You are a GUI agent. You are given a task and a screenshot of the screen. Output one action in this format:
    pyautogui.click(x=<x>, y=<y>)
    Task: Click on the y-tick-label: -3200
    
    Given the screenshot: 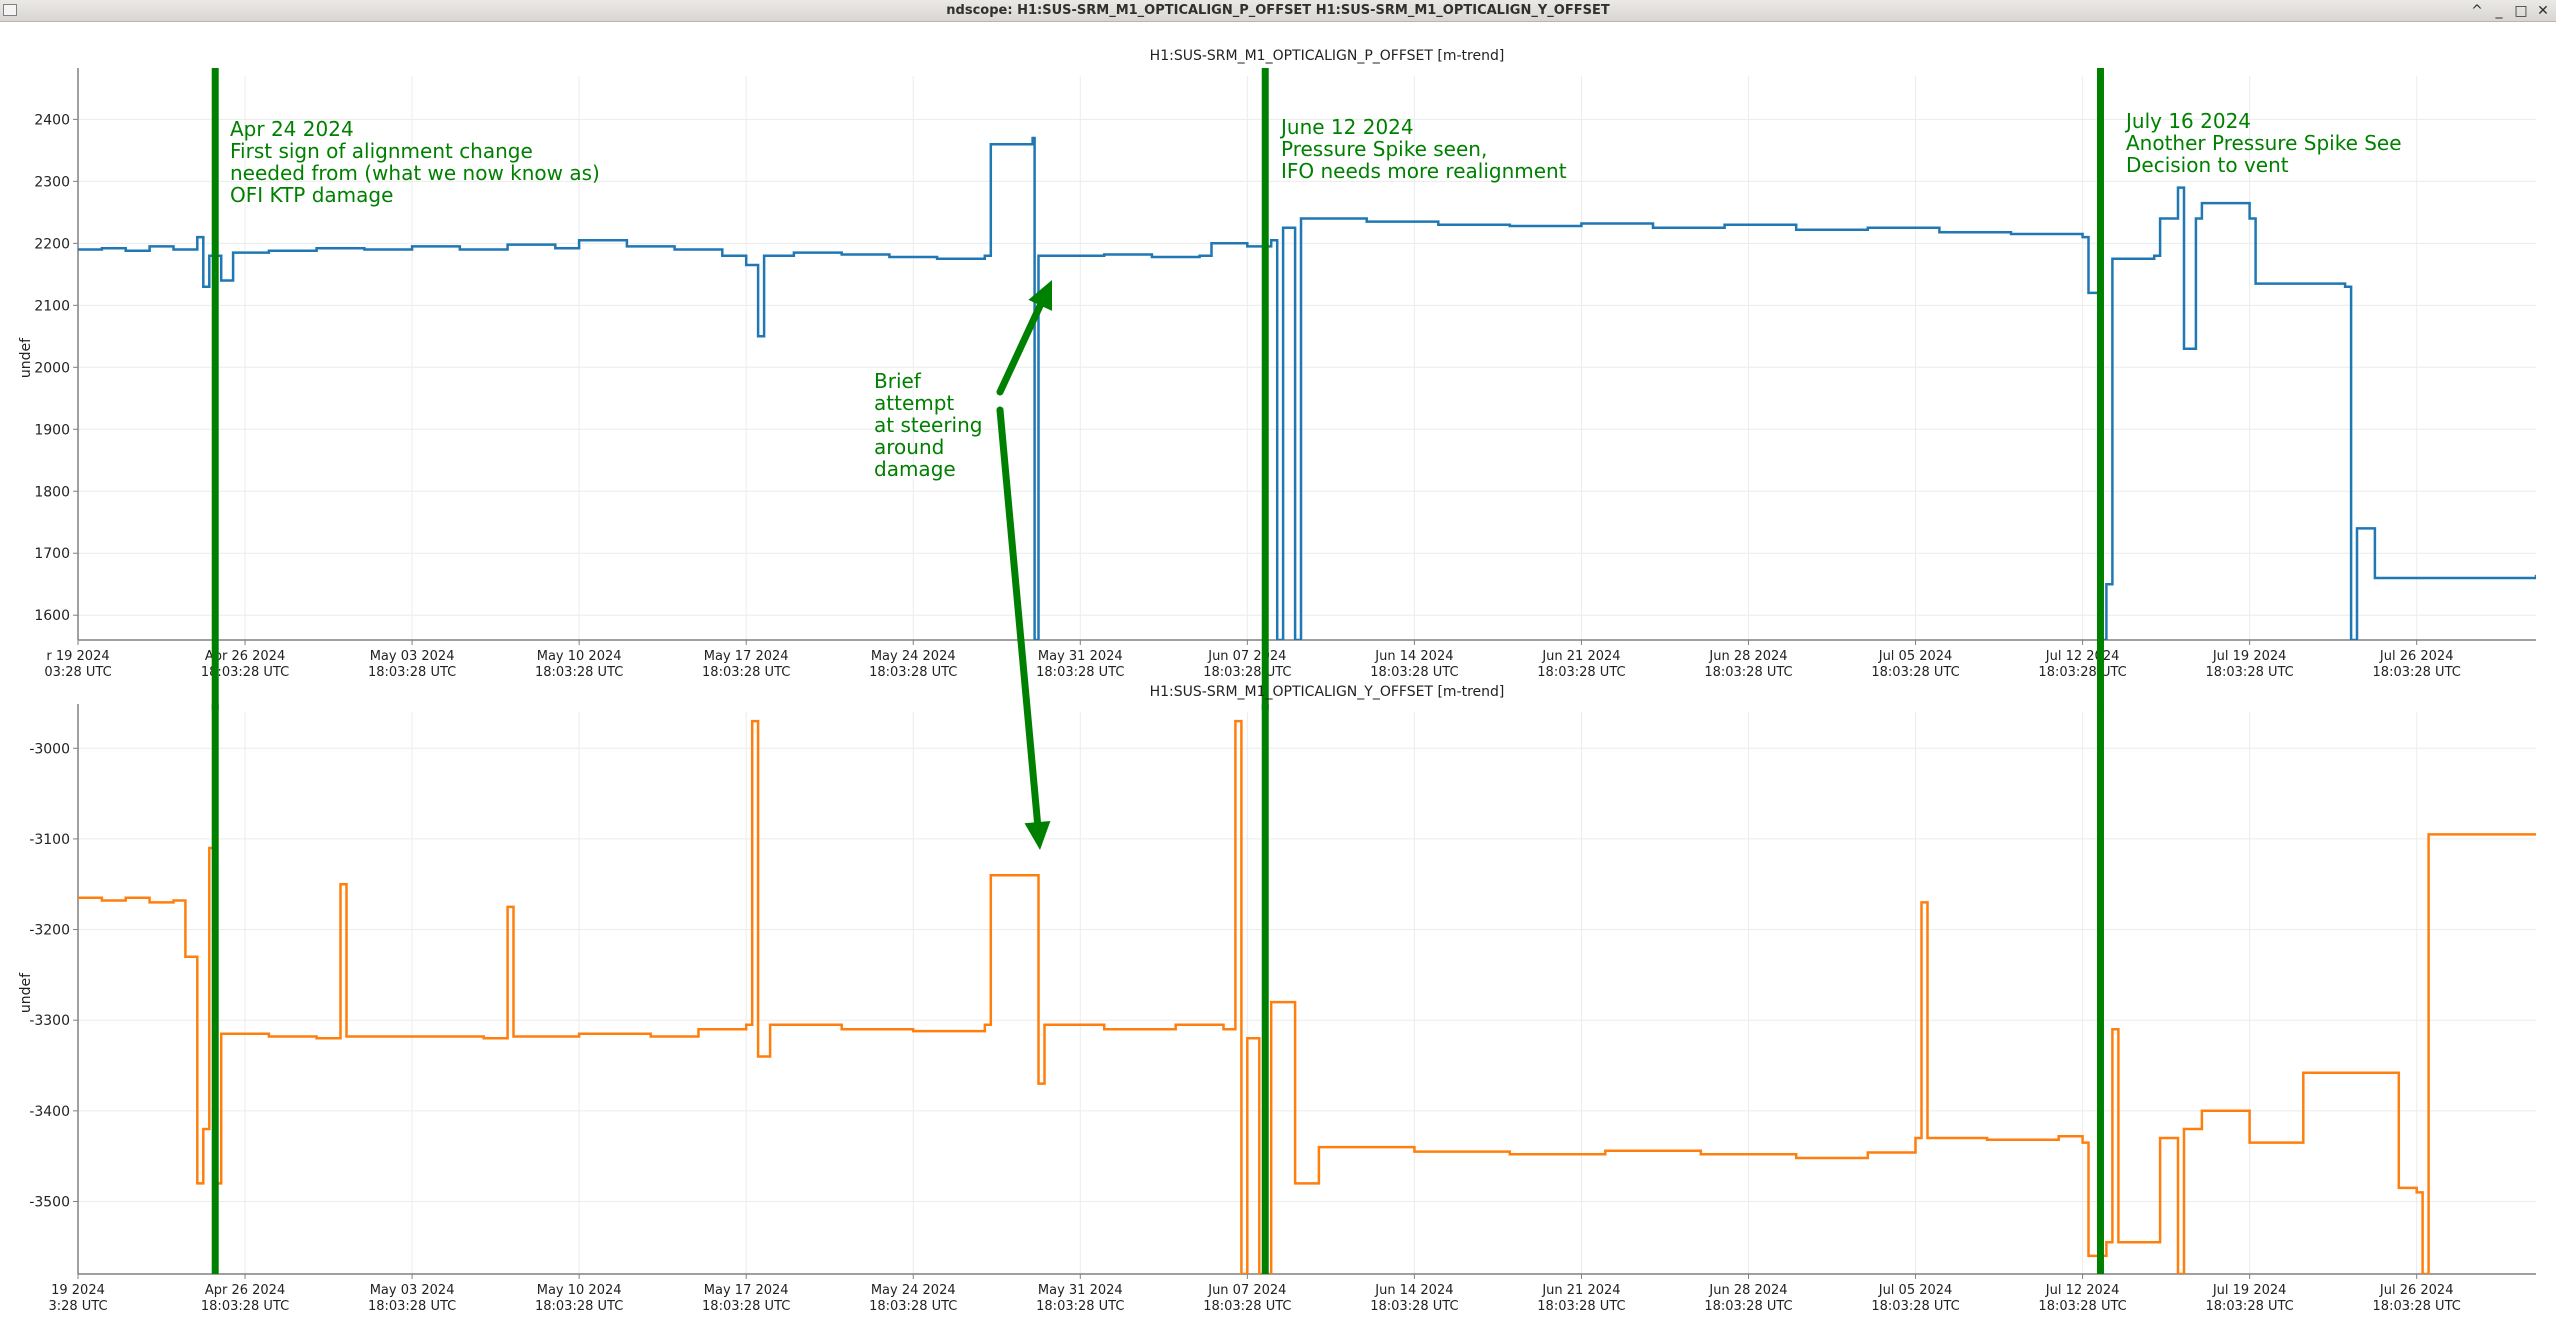 What is the action you would take?
    pyautogui.click(x=49, y=931)
    